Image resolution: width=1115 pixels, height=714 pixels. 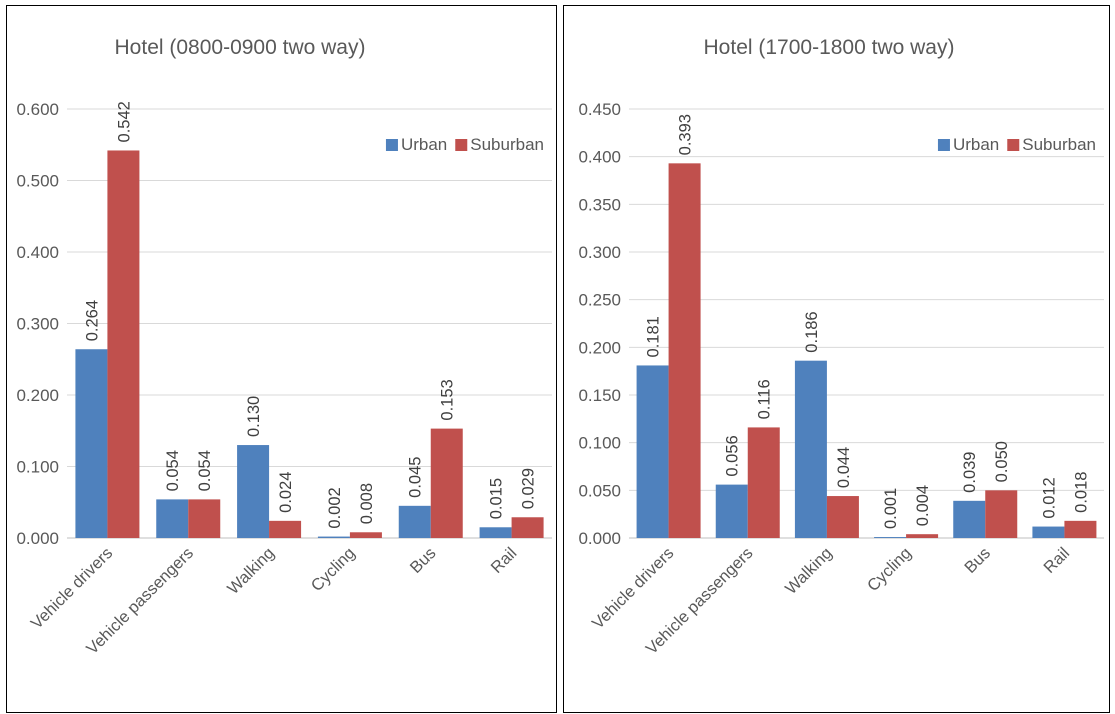 I want to click on data-label: 0.029, so click(x=529, y=488).